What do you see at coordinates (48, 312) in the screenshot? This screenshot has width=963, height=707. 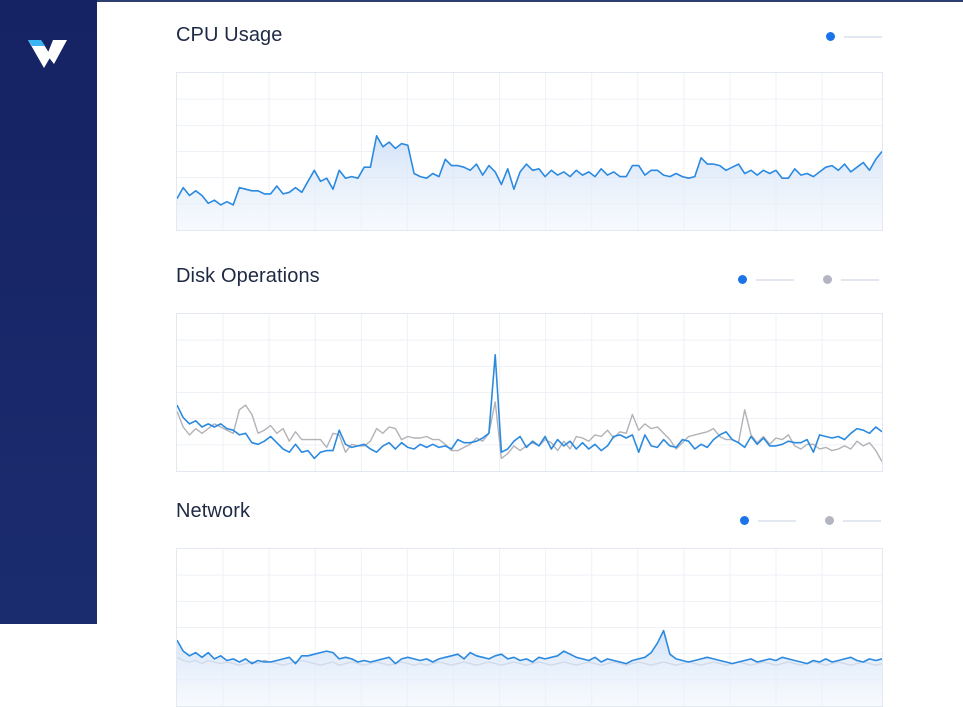 I see `sidebar` at bounding box center [48, 312].